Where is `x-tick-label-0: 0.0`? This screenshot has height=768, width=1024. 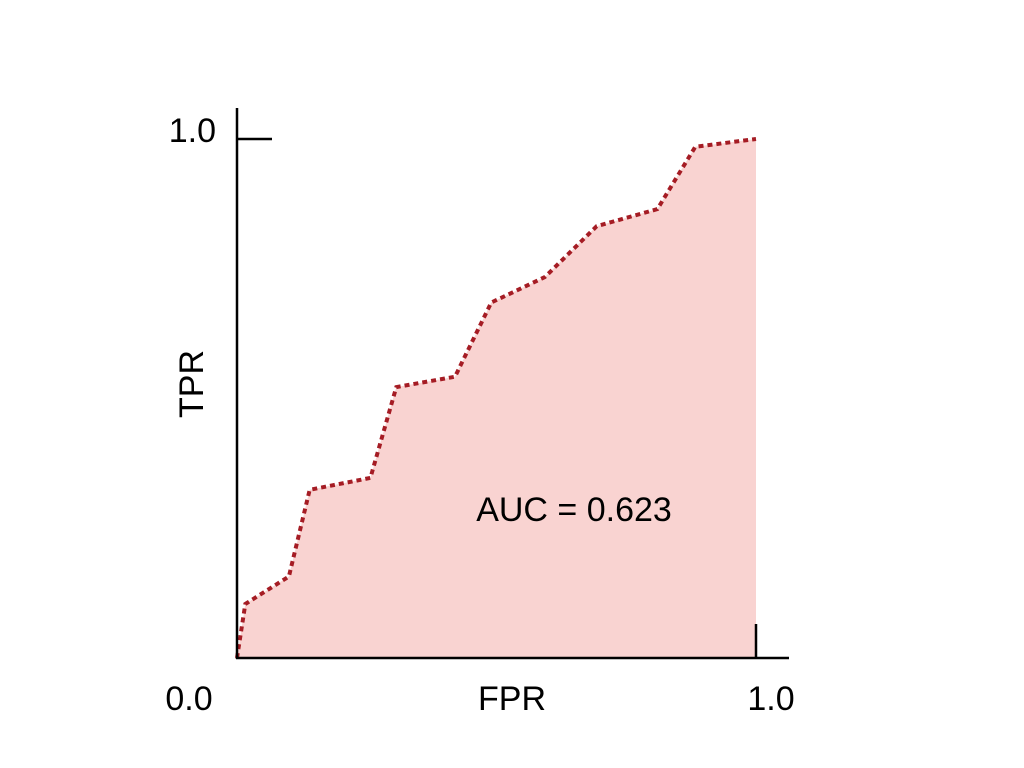
x-tick-label-0: 0.0 is located at coordinates (188, 699).